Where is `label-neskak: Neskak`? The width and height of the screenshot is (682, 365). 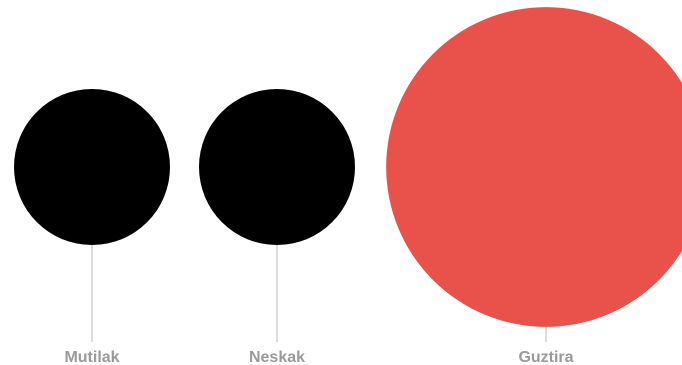 label-neskak: Neskak is located at coordinates (277, 357).